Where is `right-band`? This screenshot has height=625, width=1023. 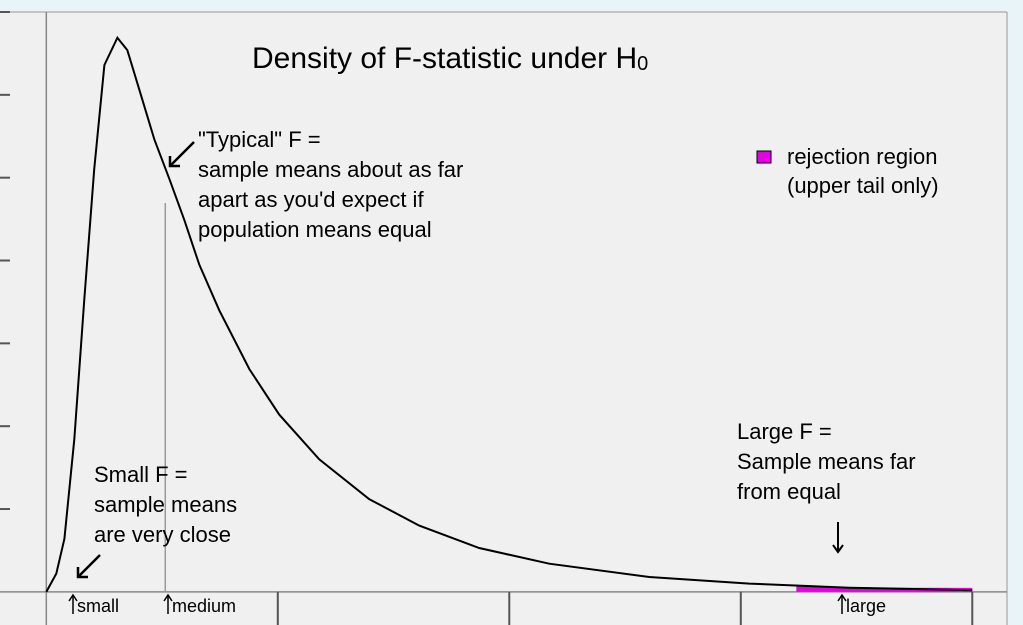
right-band is located at coordinates (1015, 312).